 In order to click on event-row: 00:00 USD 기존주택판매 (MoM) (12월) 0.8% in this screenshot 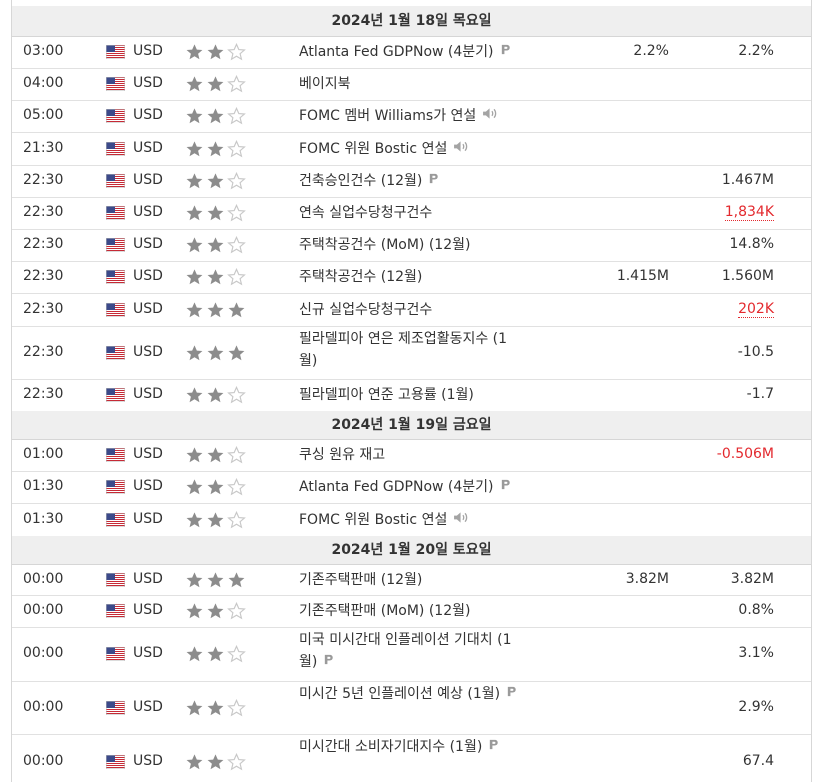, I will do `click(411, 611)`.